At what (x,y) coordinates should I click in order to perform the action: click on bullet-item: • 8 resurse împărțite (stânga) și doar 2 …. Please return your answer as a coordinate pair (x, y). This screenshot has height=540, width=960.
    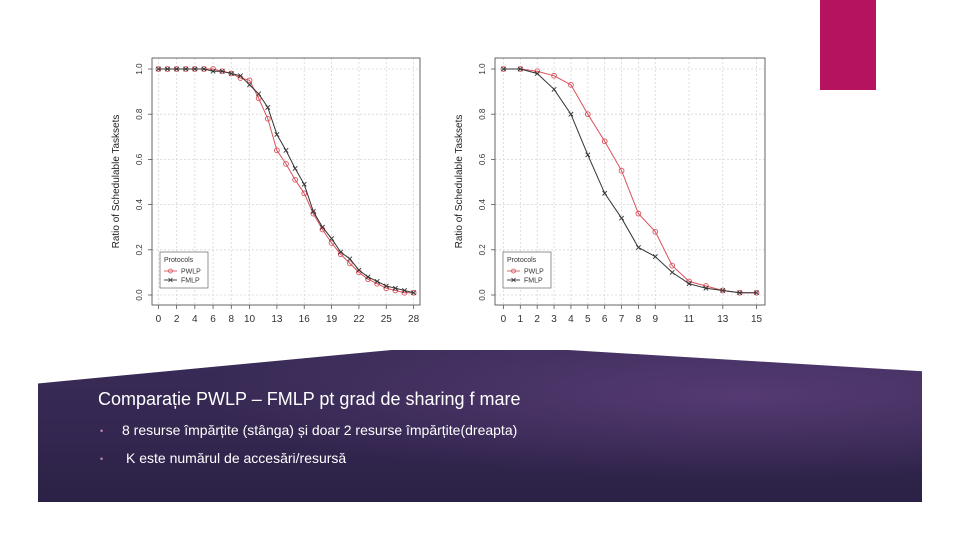
    Looking at the image, I should click on (308, 430).